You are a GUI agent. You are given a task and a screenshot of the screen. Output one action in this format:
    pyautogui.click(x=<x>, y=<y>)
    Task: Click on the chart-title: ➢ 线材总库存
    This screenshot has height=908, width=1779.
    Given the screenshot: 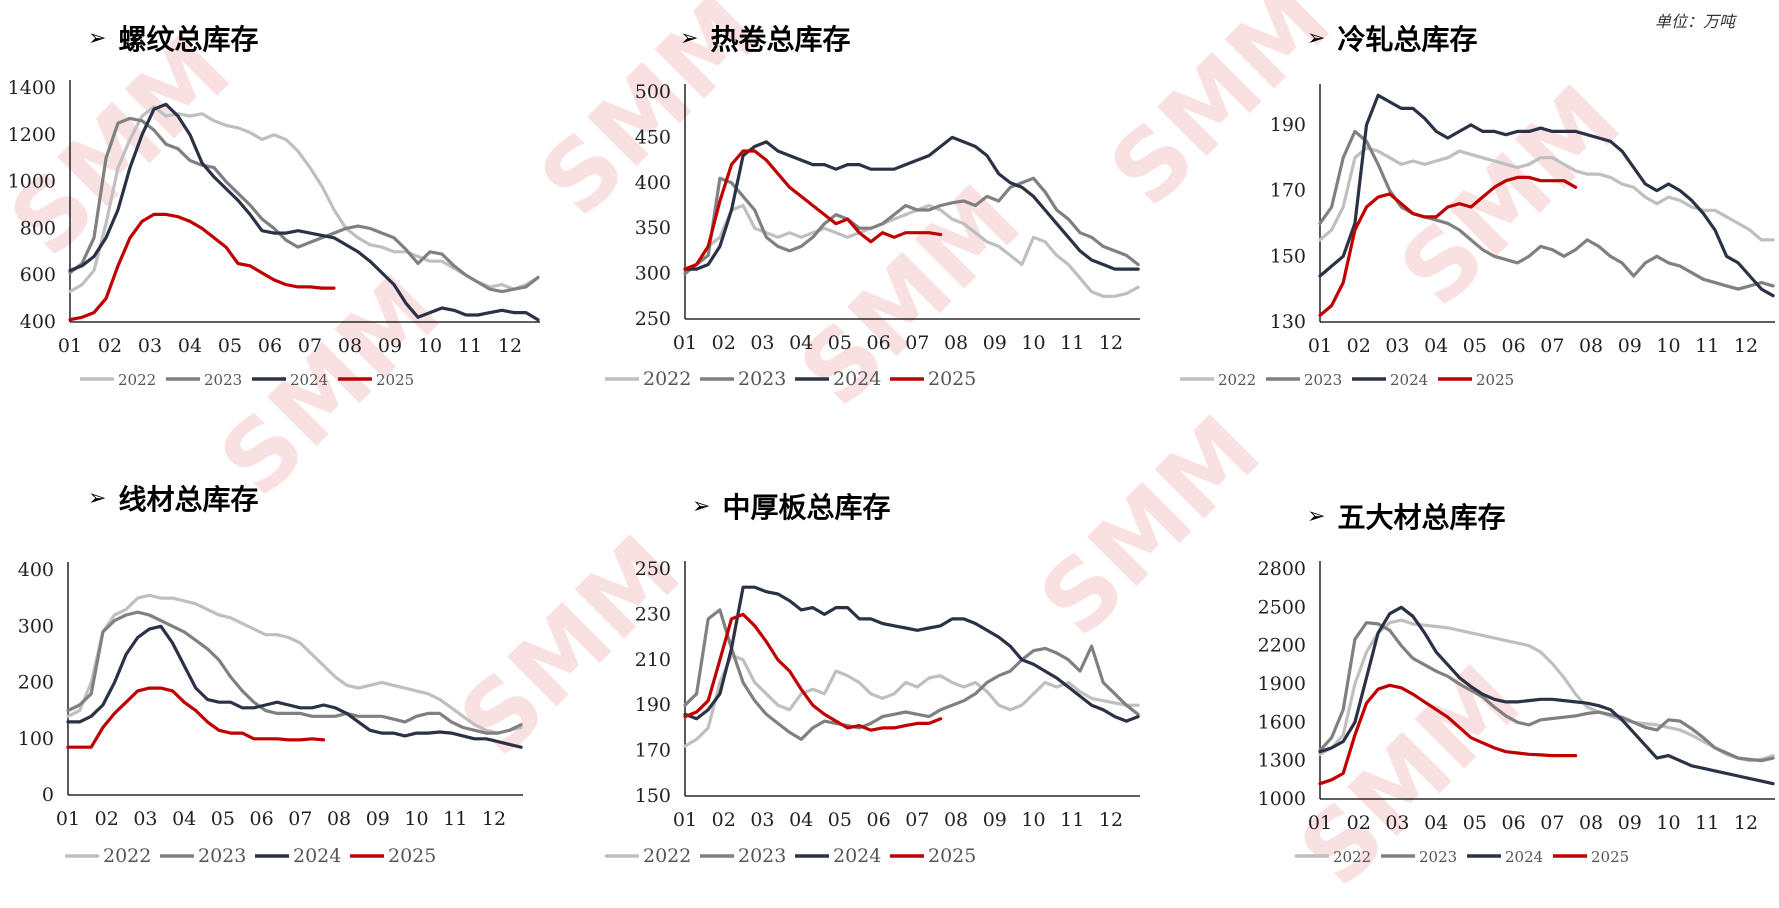 What is the action you would take?
    pyautogui.click(x=173, y=498)
    